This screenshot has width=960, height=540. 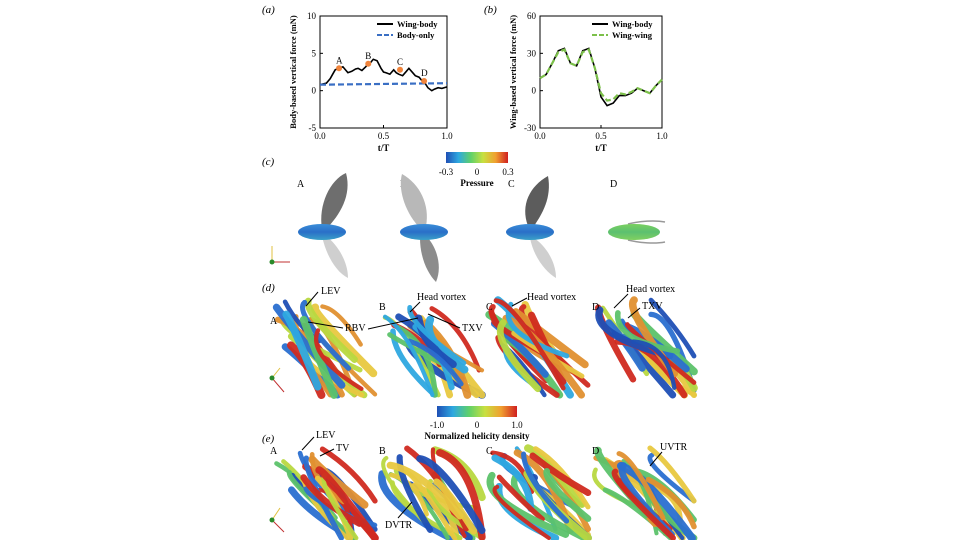 What do you see at coordinates (477, 157) in the screenshot?
I see `pressure-colorbar` at bounding box center [477, 157].